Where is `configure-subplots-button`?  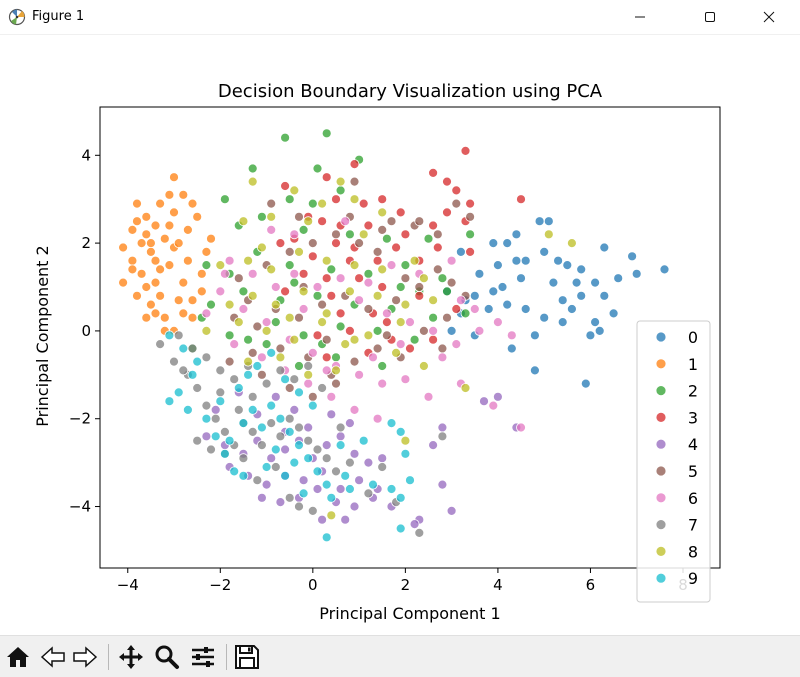 configure-subplots-button is located at coordinates (203, 657).